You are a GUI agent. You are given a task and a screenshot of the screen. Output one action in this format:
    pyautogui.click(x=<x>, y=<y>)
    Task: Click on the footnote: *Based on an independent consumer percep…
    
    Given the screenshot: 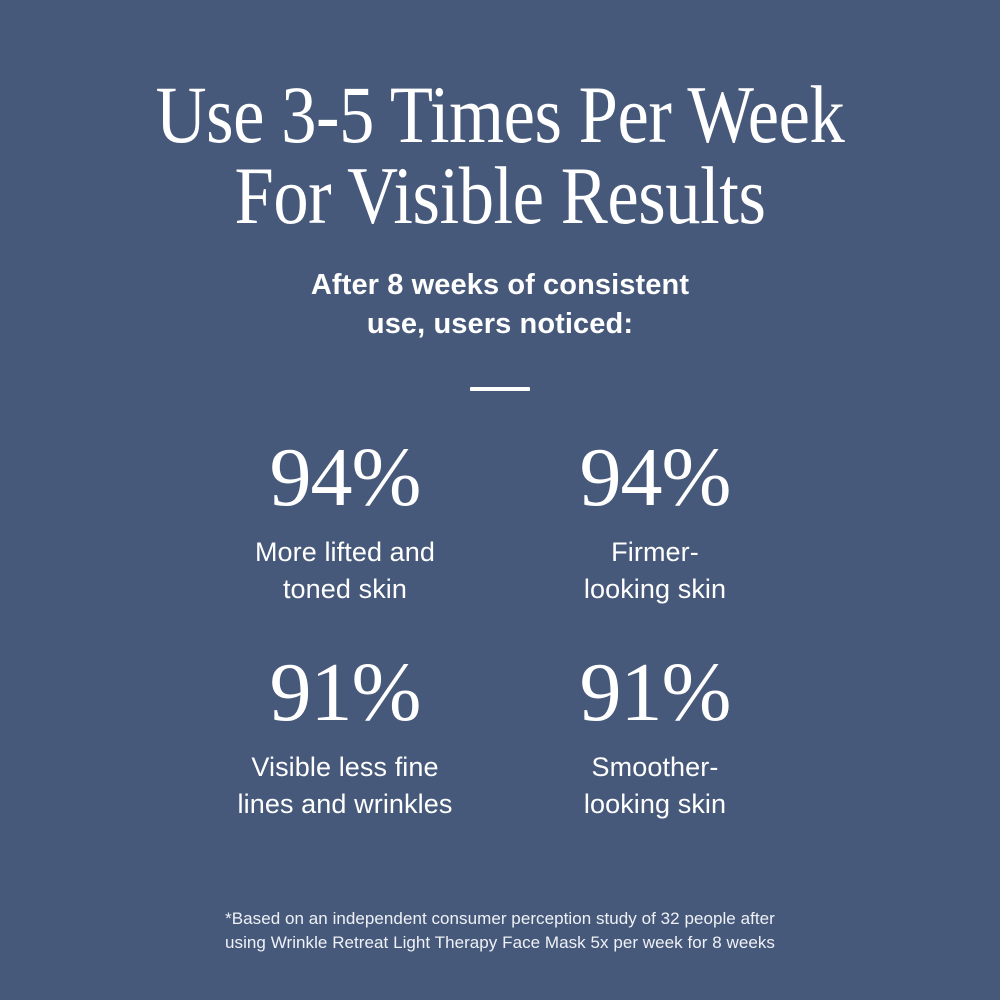 What is the action you would take?
    pyautogui.click(x=500, y=931)
    